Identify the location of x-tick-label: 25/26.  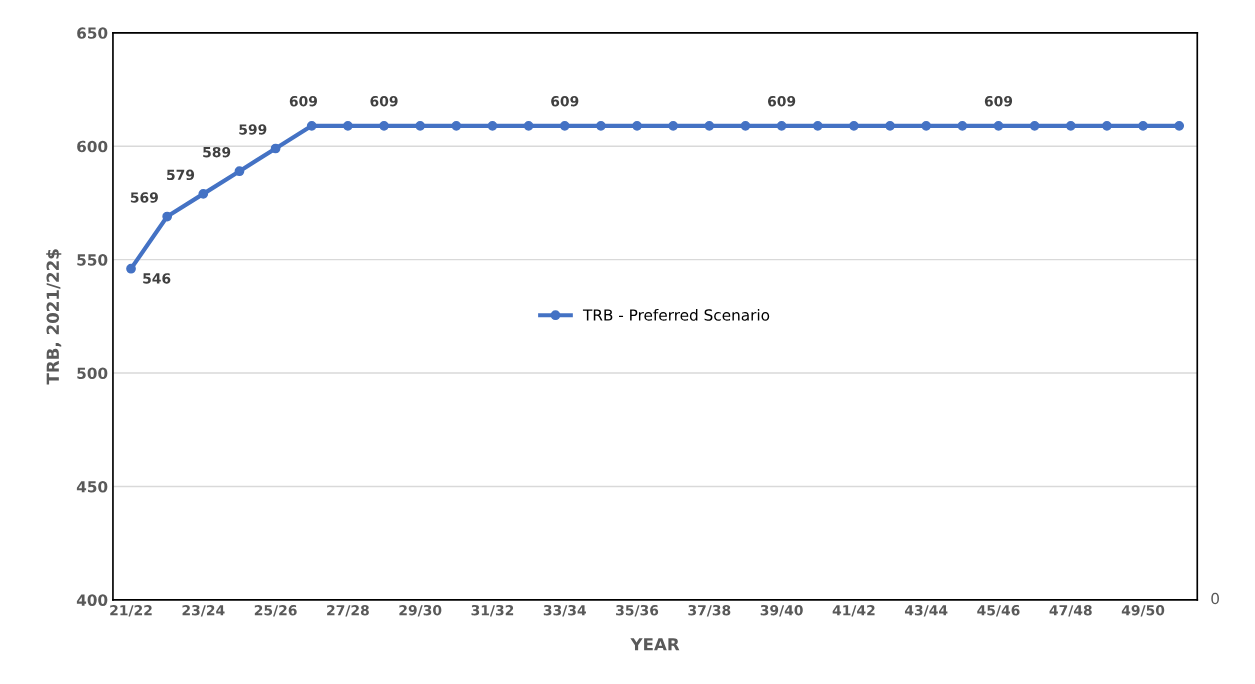
(275, 610).